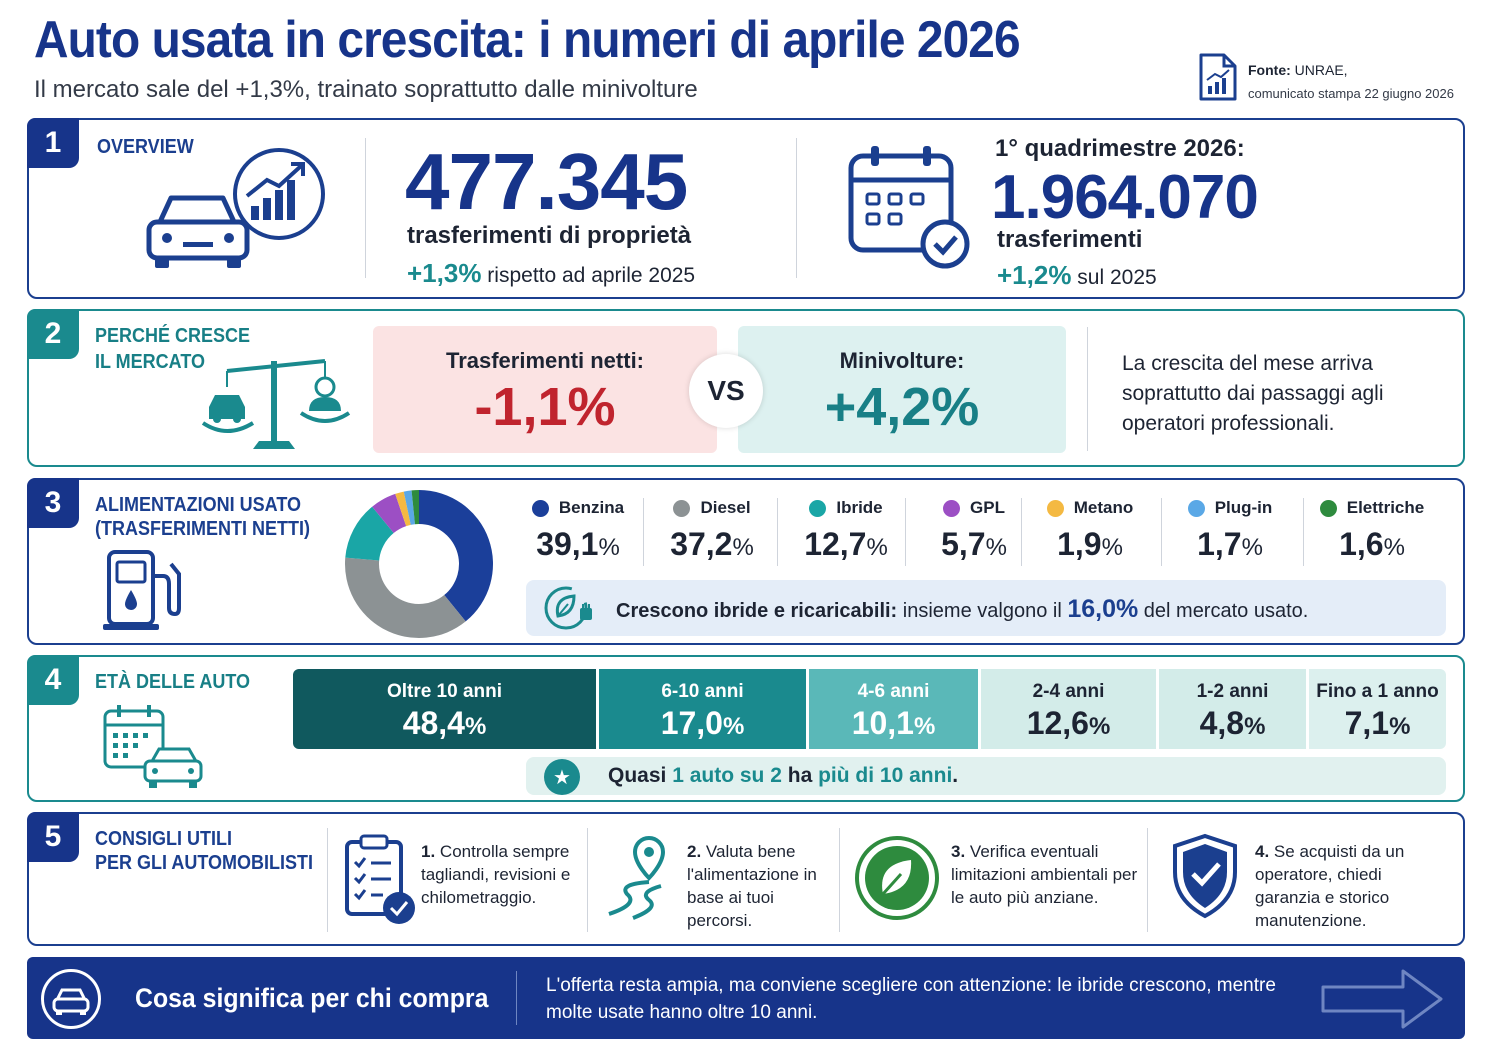  What do you see at coordinates (163, 839) in the screenshot?
I see `tips-title-line1: CONSIGLI UTILI` at bounding box center [163, 839].